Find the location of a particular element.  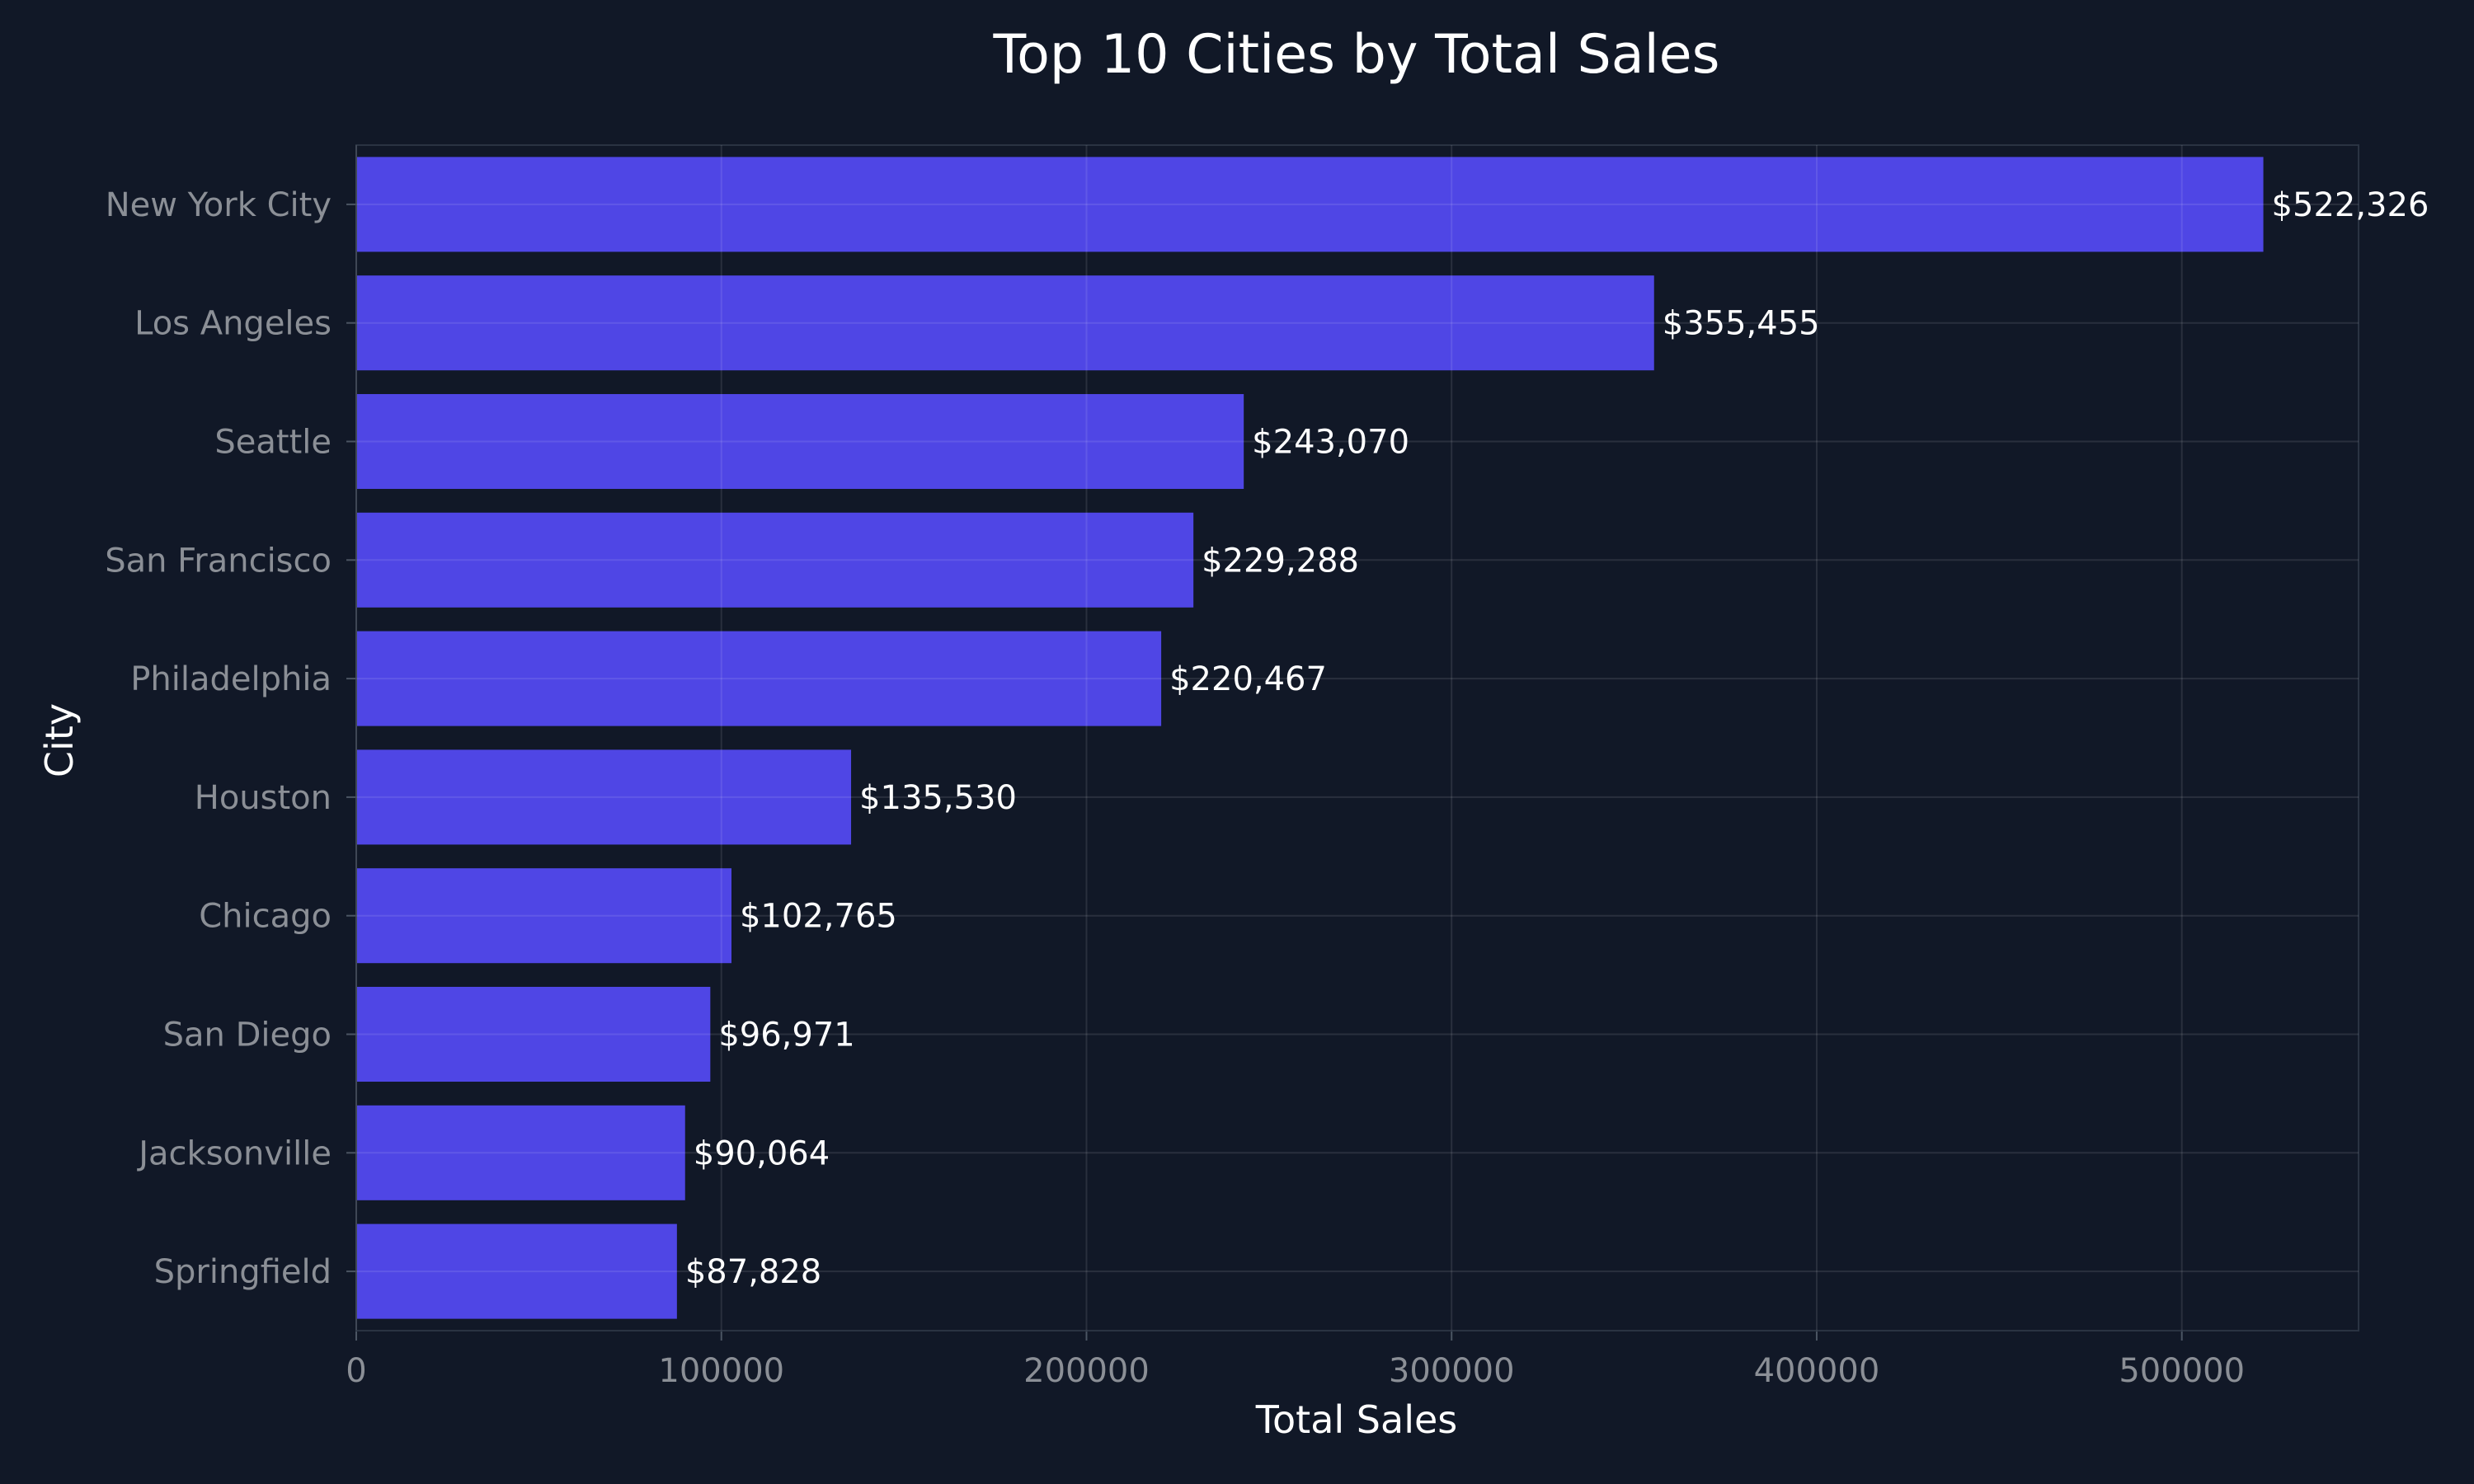

x-tick-label: 500000 is located at coordinates (2182, 1371).